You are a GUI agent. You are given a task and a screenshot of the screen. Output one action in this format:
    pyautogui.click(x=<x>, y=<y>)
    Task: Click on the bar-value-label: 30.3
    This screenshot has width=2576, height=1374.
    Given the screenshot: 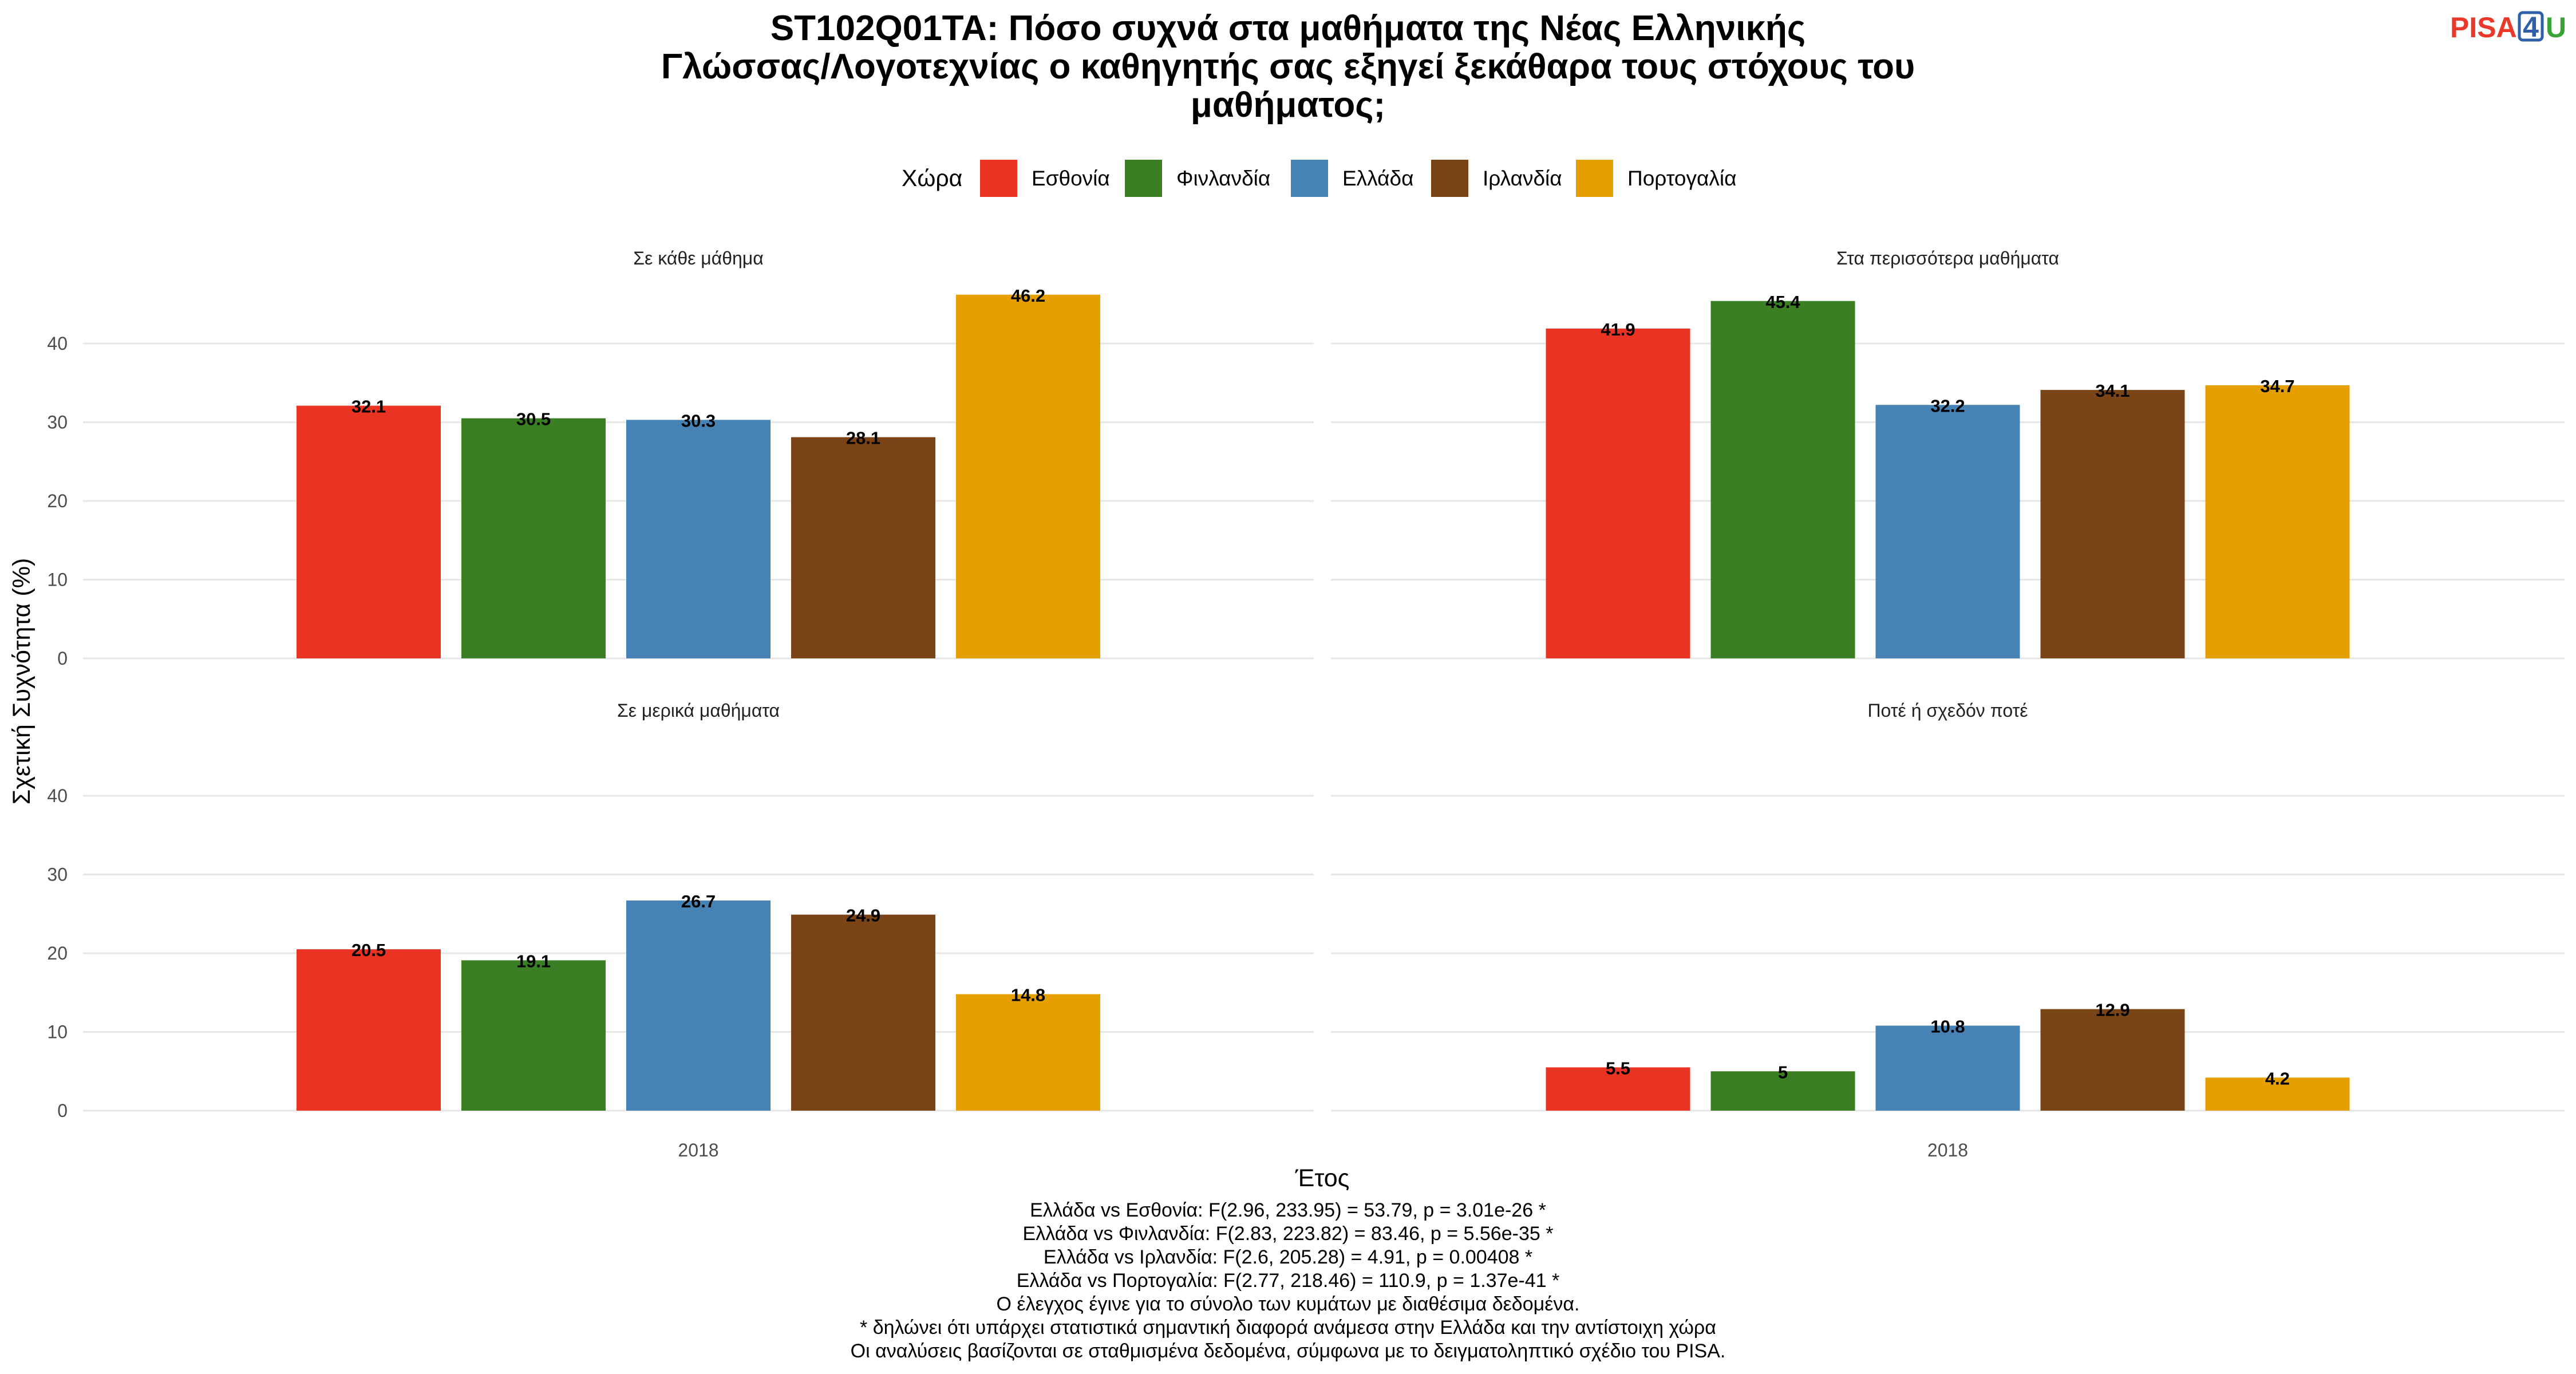 What is the action you would take?
    pyautogui.click(x=698, y=420)
    